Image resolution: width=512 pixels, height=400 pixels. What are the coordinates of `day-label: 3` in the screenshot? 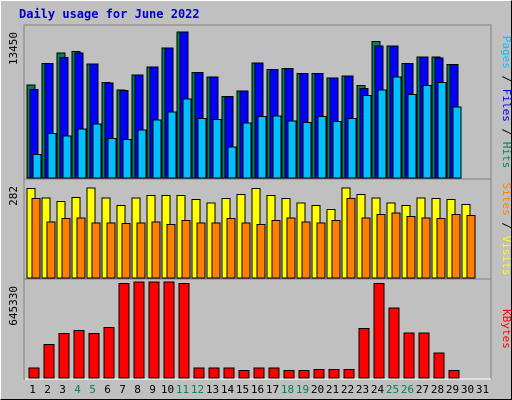 It's located at (62, 389).